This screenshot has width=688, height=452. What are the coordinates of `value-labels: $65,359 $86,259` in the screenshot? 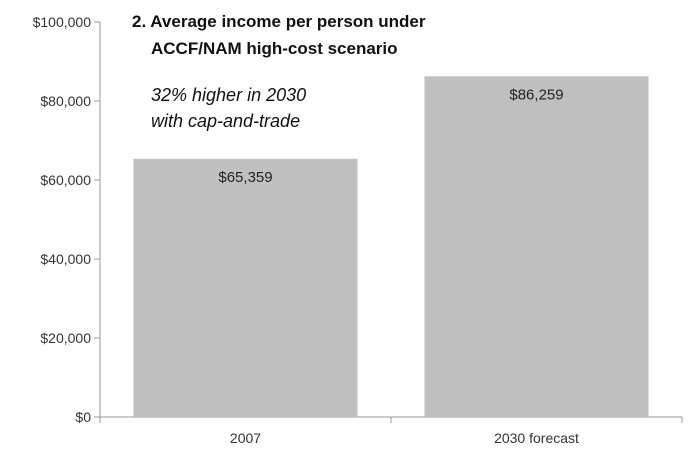 It's located at (390, 136).